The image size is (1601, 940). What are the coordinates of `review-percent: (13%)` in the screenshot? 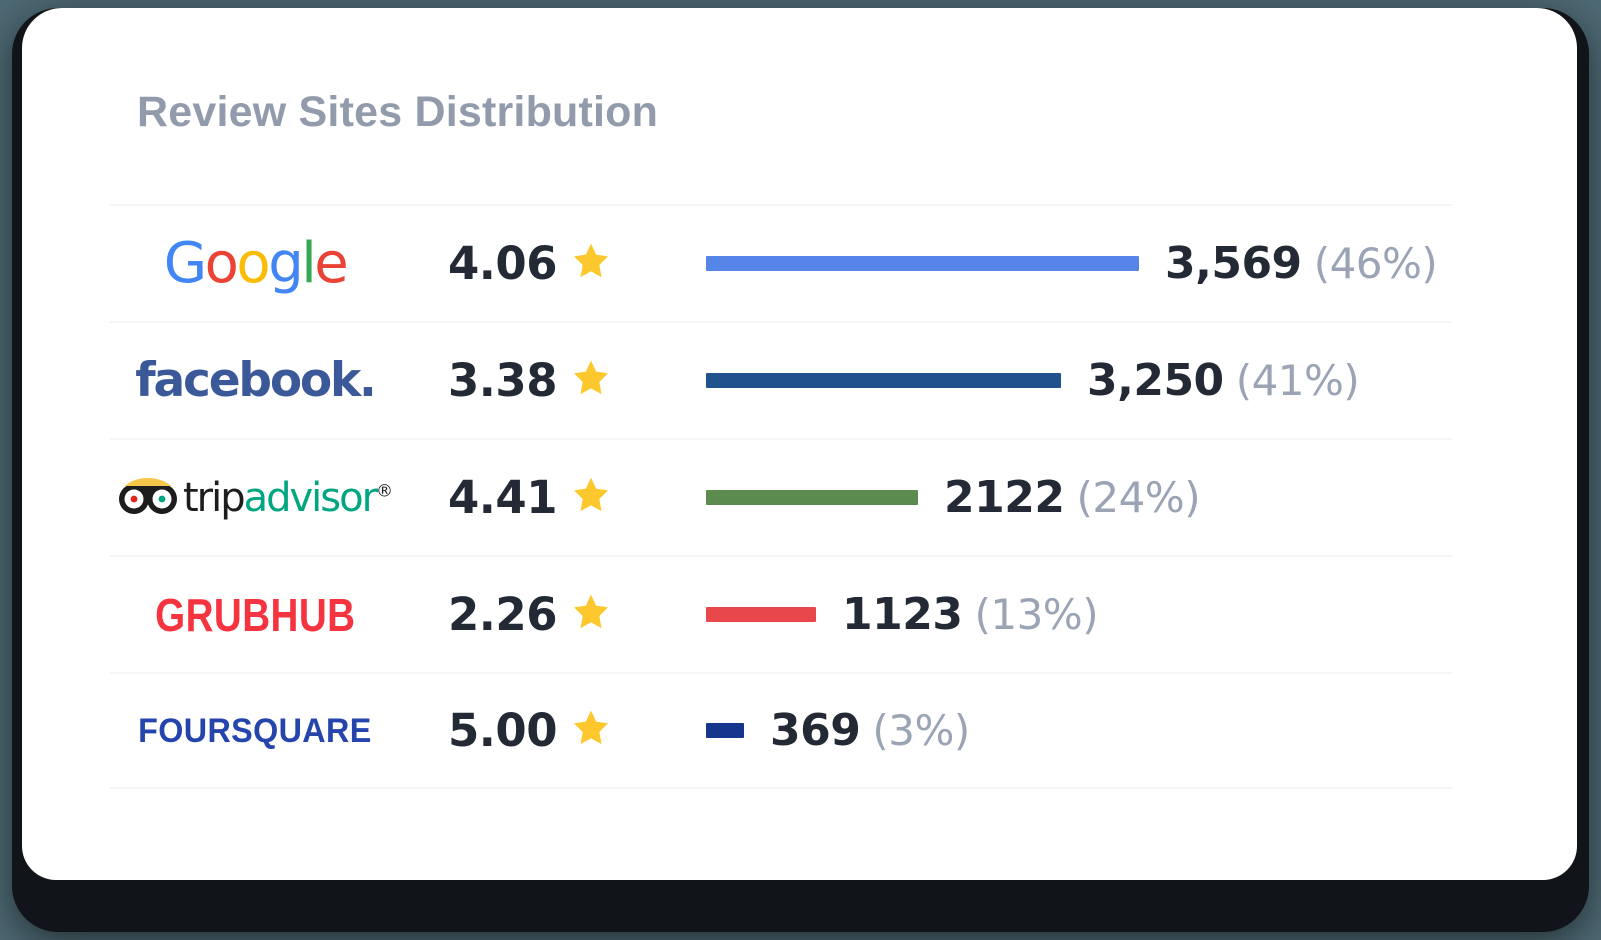 It's located at (1036, 614).